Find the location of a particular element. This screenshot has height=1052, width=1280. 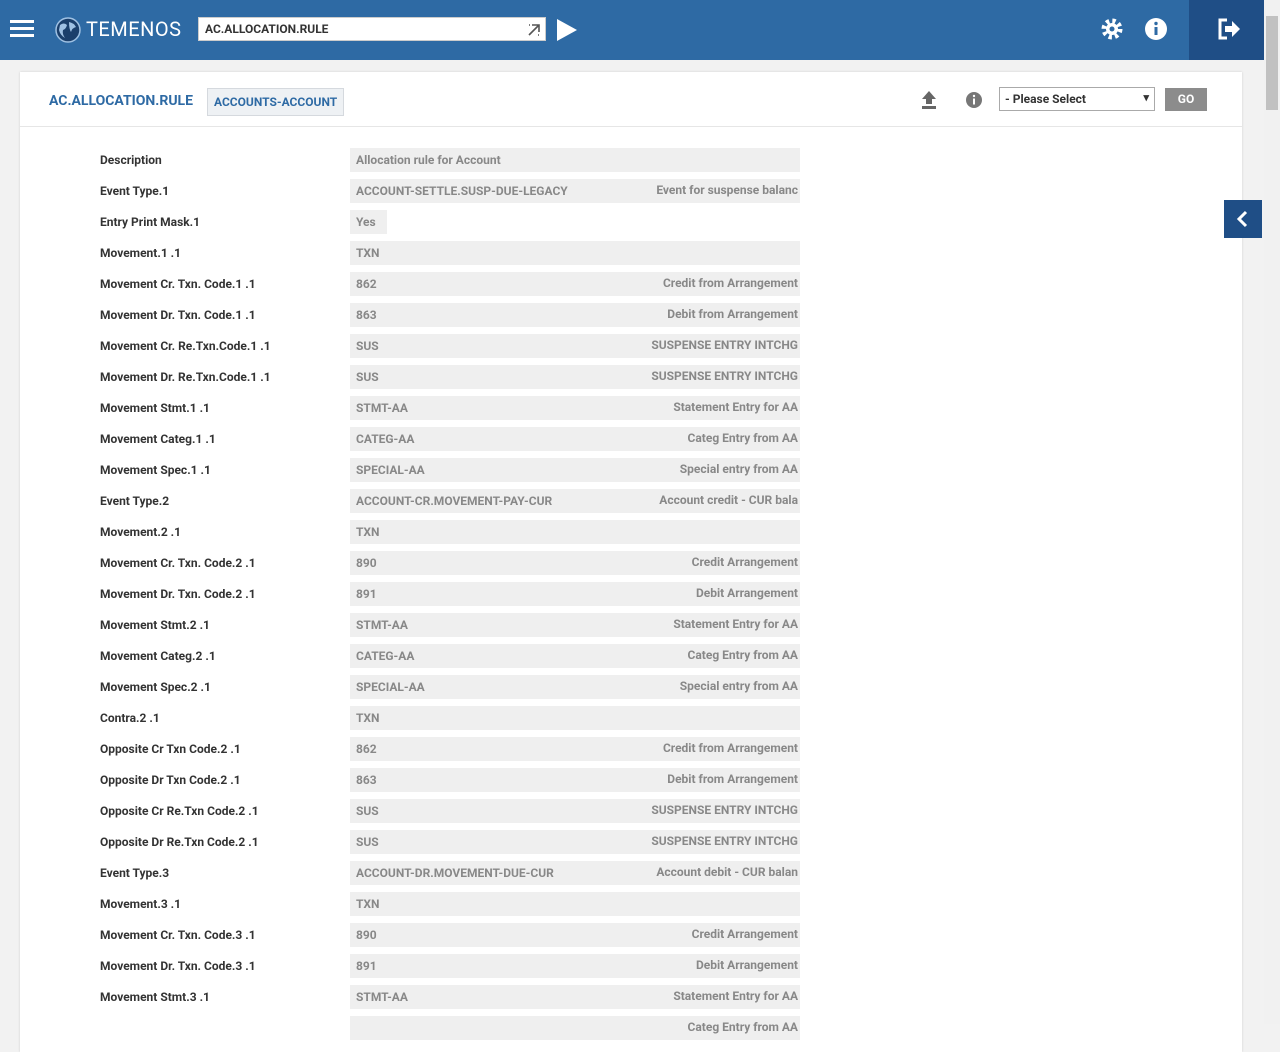

field-row: Description Allocation rule for Account is located at coordinates (450, 160).